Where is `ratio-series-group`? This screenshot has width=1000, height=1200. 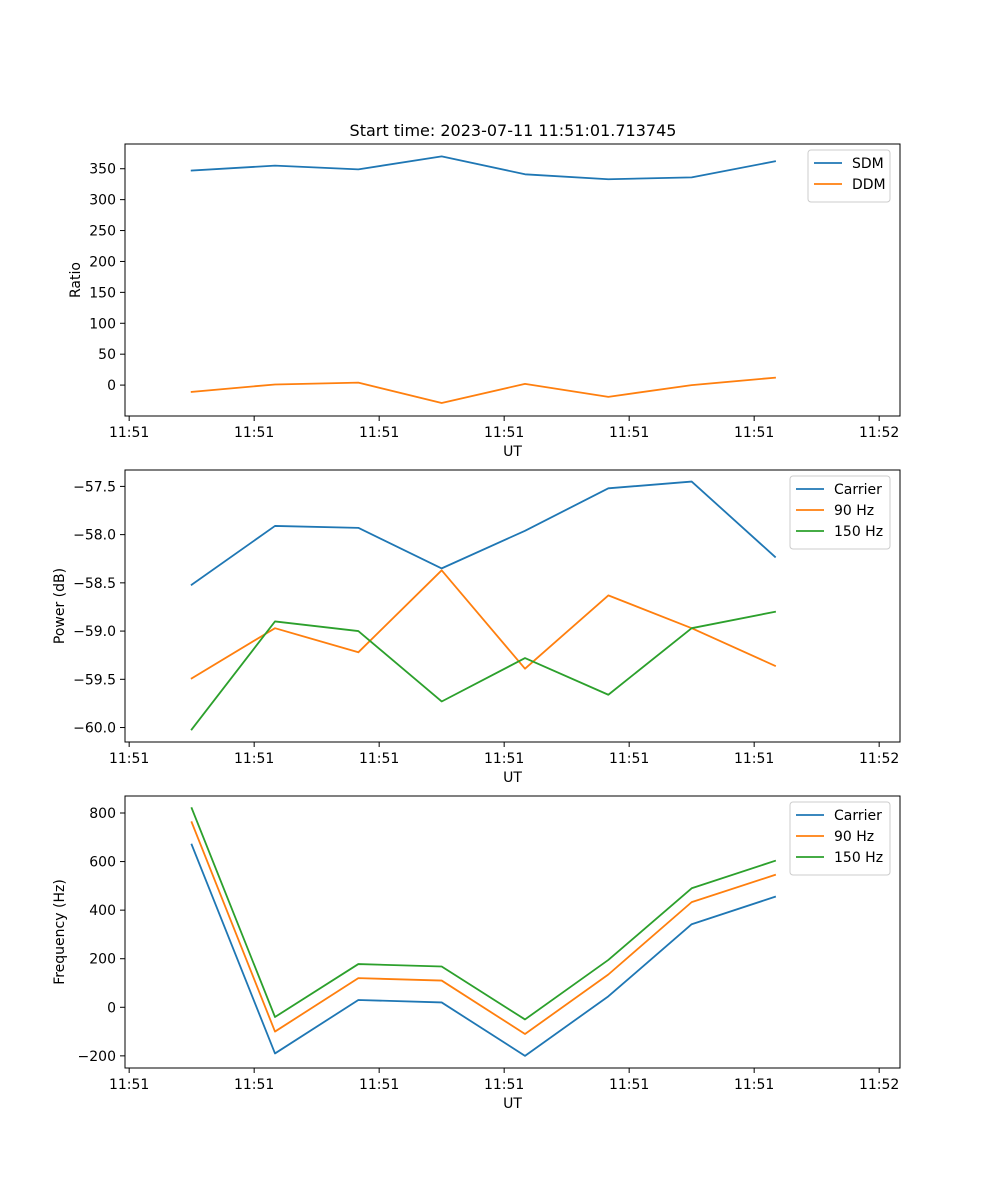 ratio-series-group is located at coordinates (483, 279).